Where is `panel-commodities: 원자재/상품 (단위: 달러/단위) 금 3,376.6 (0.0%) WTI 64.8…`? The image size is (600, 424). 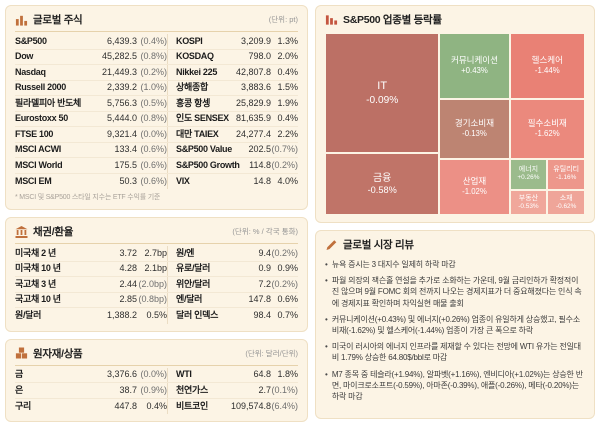
panel-commodities: 원자재/상품 (단위: 달러/단위) 금 3,376.6 (0.0%) WTI 64.8… is located at coordinates (156, 380).